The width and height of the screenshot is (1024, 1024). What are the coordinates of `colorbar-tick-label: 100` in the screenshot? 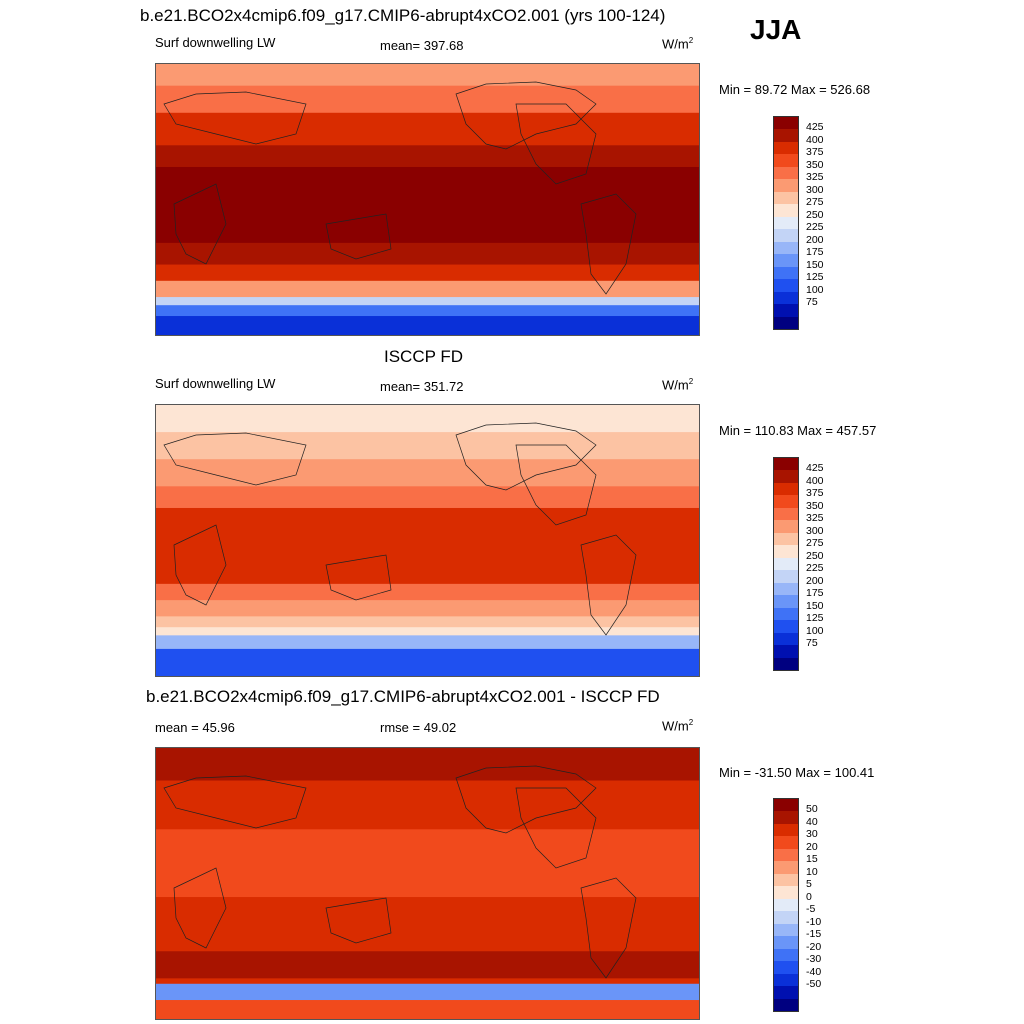 It's located at (815, 630).